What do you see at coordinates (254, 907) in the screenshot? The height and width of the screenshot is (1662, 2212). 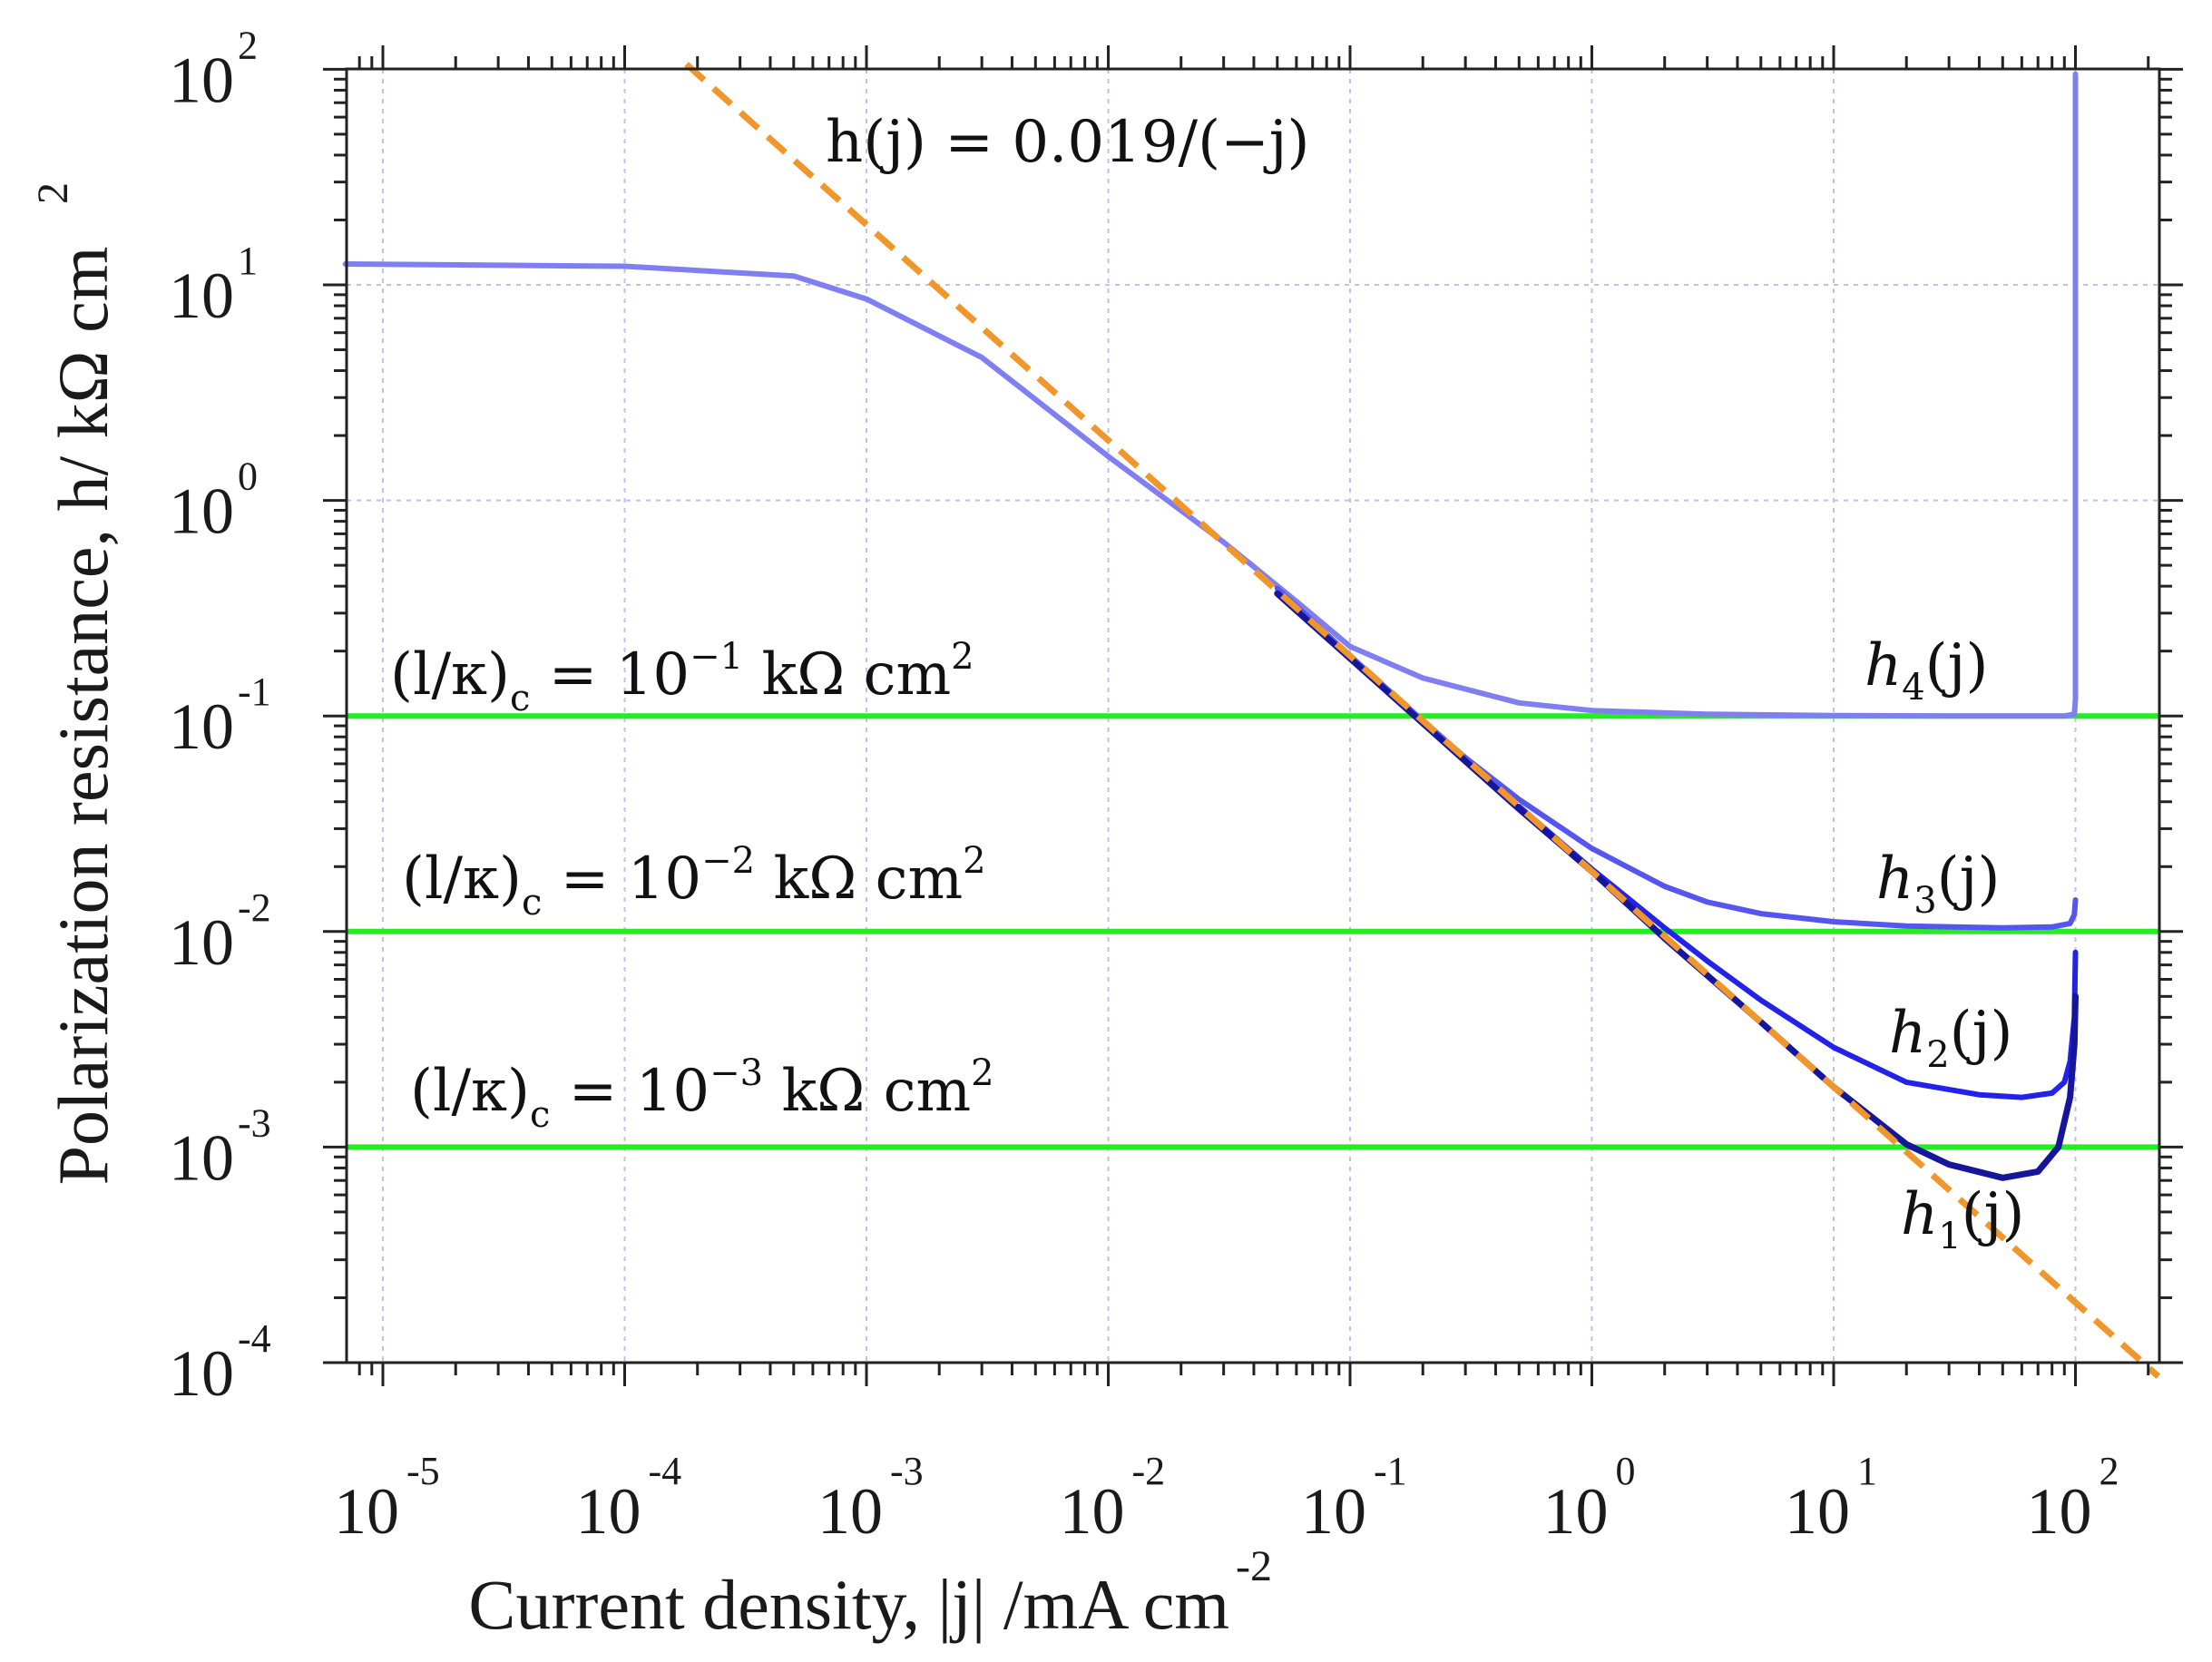 I see `y-tick-exponent: -2` at bounding box center [254, 907].